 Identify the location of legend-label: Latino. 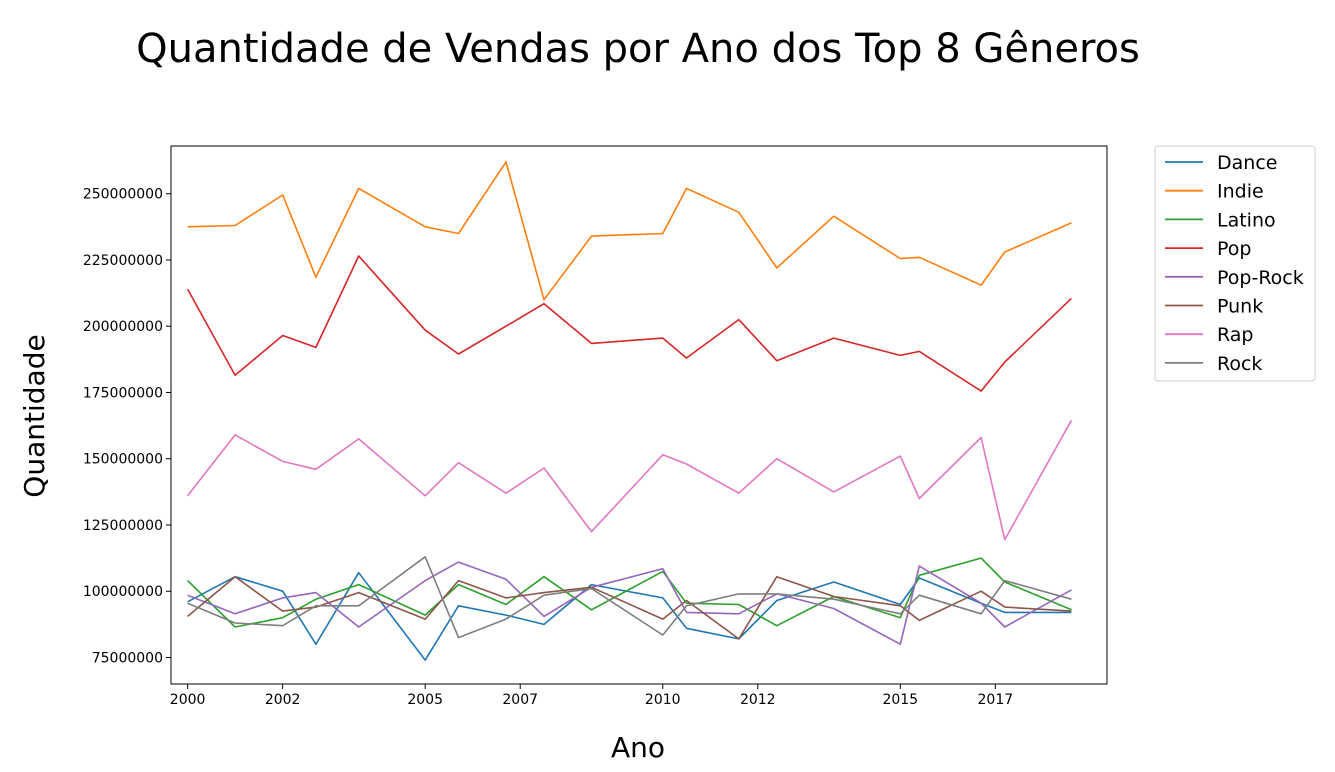
(1246, 220).